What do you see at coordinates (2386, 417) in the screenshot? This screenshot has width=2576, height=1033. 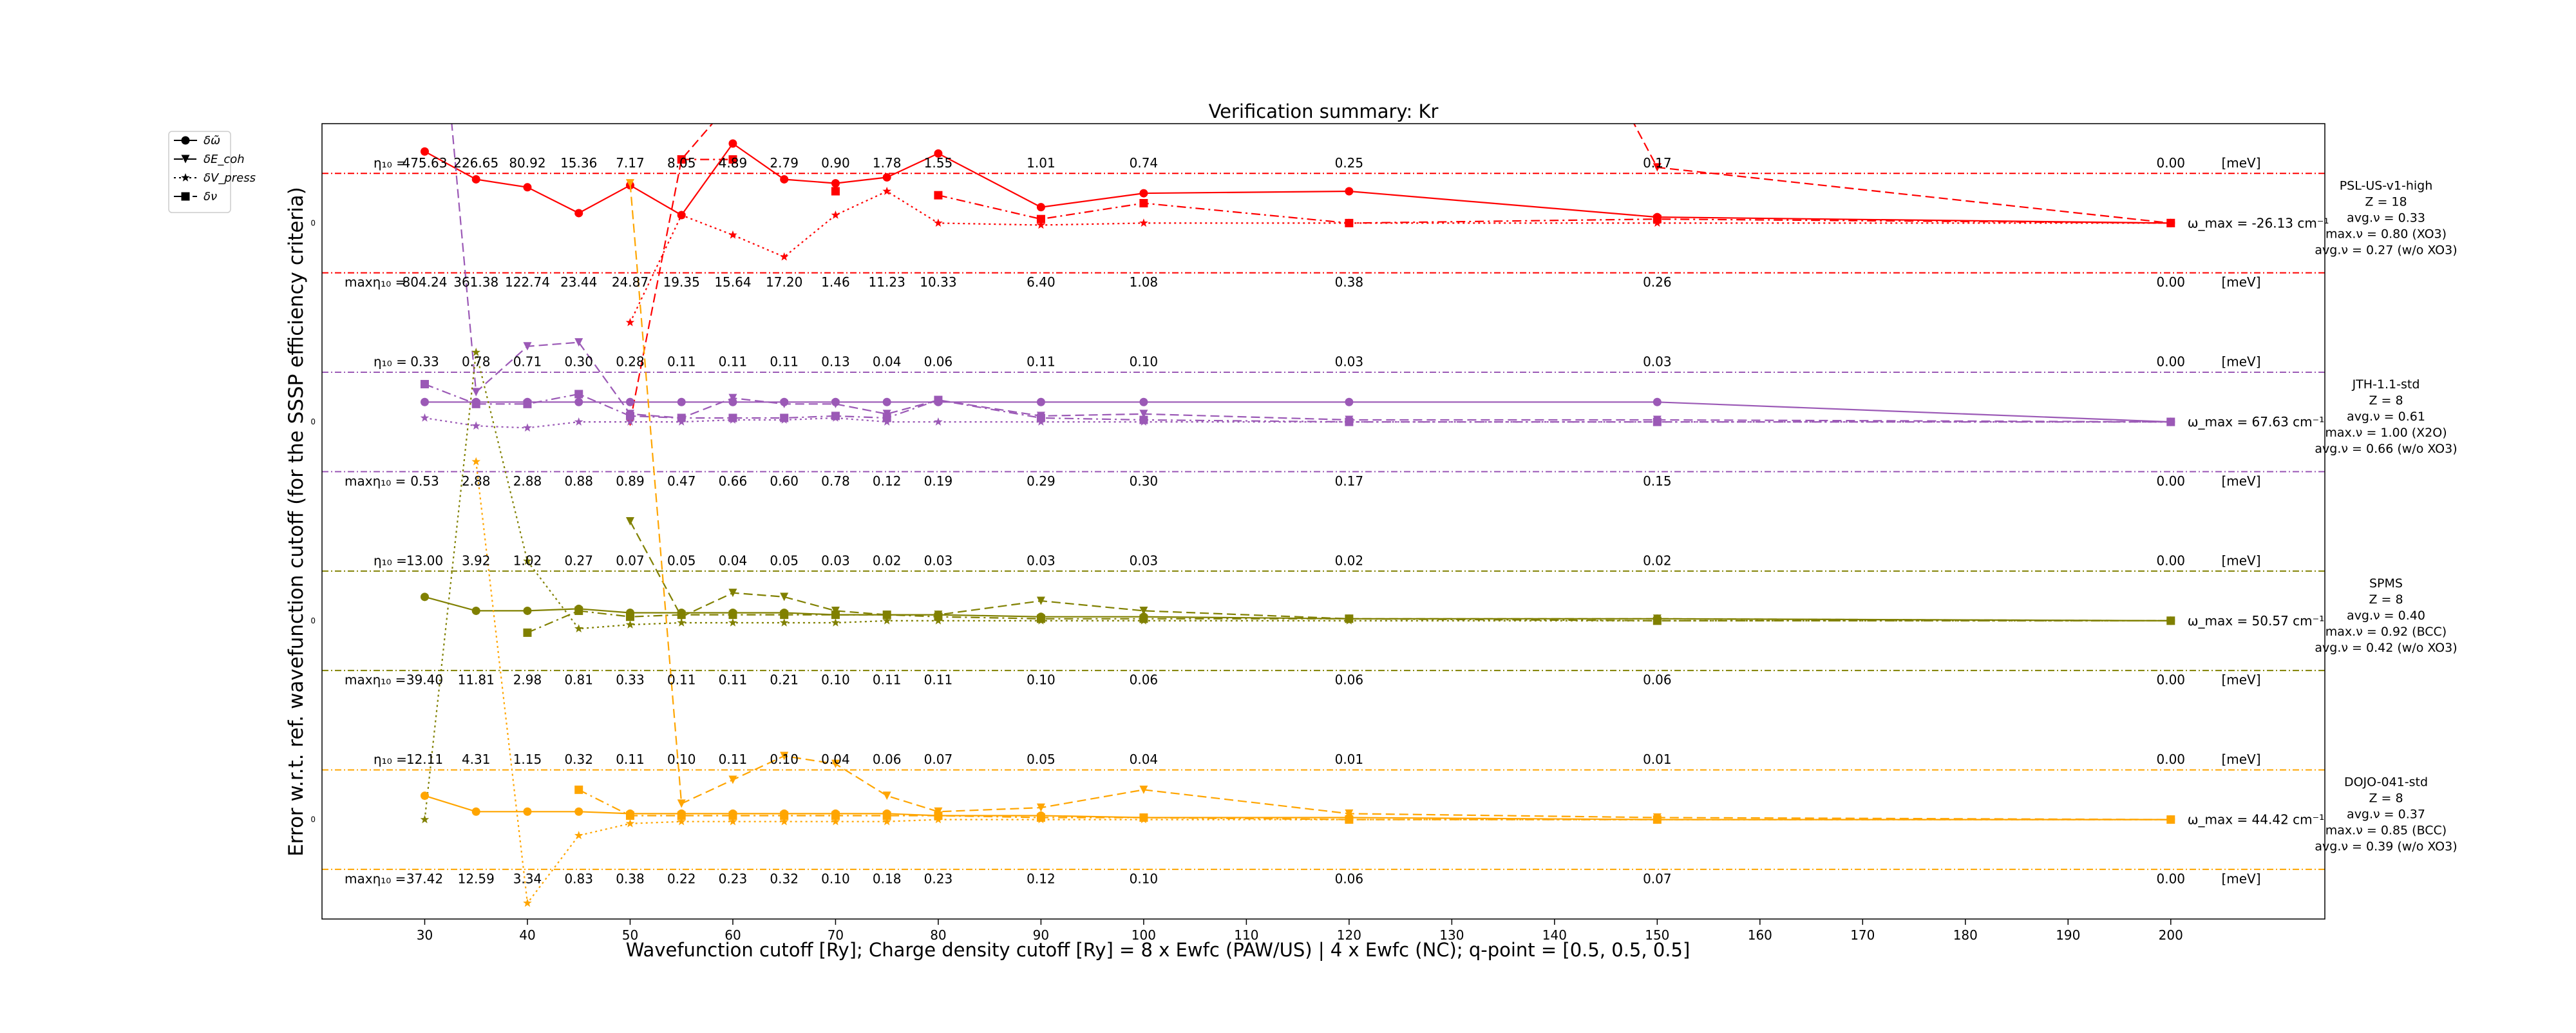 I see `info-line: avg.ν = 0.61` at bounding box center [2386, 417].